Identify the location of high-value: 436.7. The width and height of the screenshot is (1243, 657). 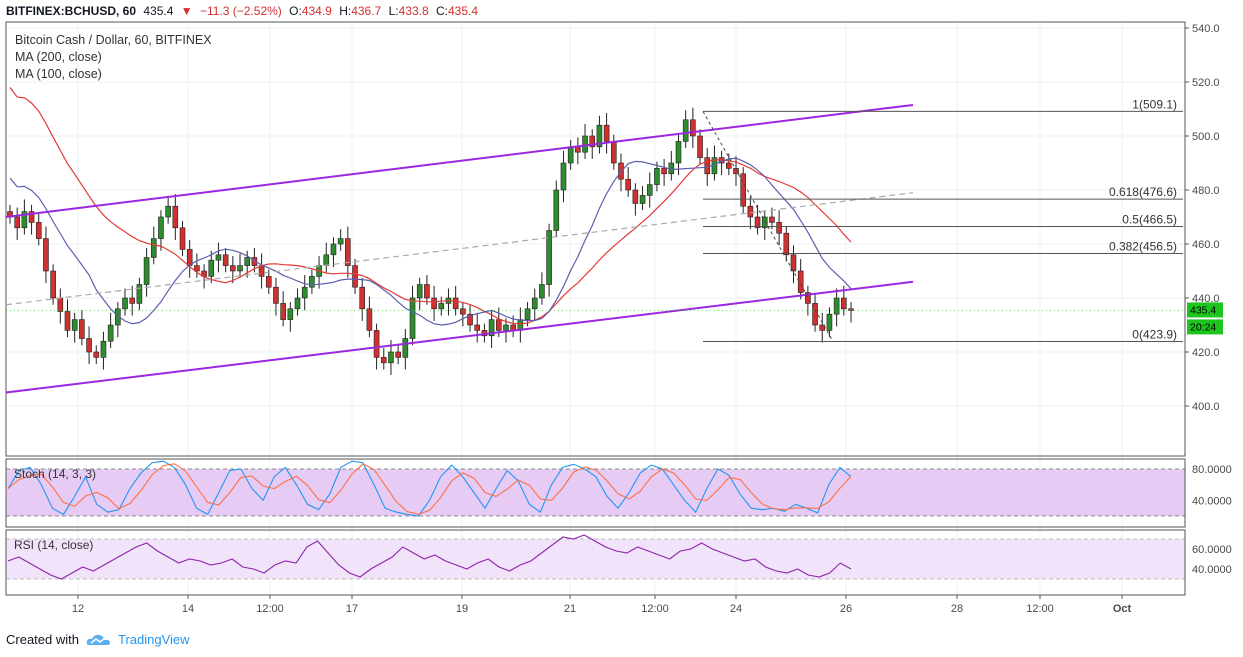
(366, 11).